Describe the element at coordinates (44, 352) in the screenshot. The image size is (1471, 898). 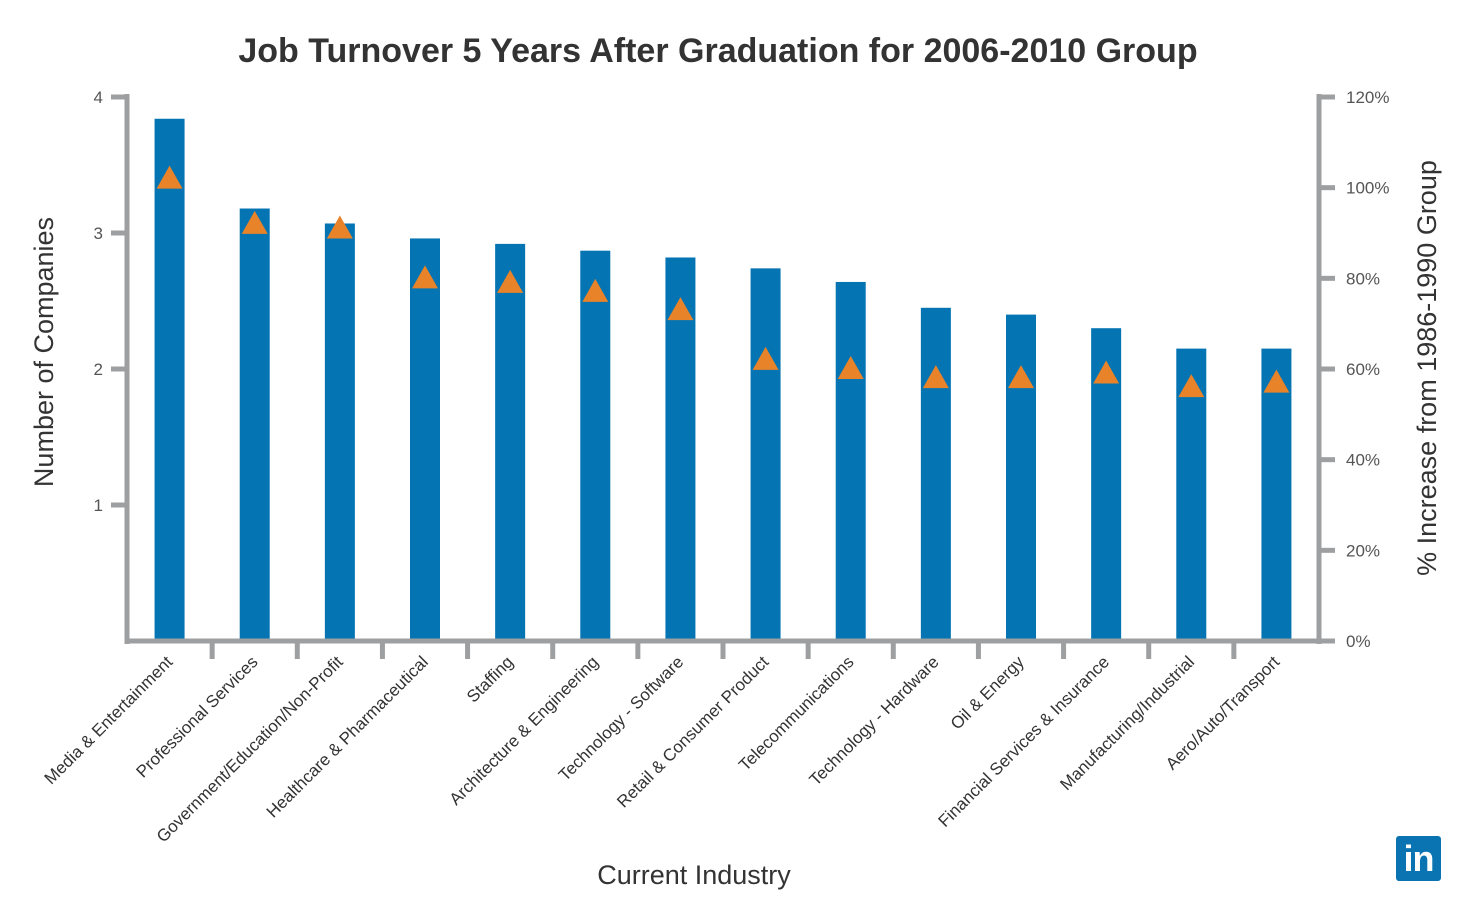
I see `y-axis-label: Number of Companies` at that location.